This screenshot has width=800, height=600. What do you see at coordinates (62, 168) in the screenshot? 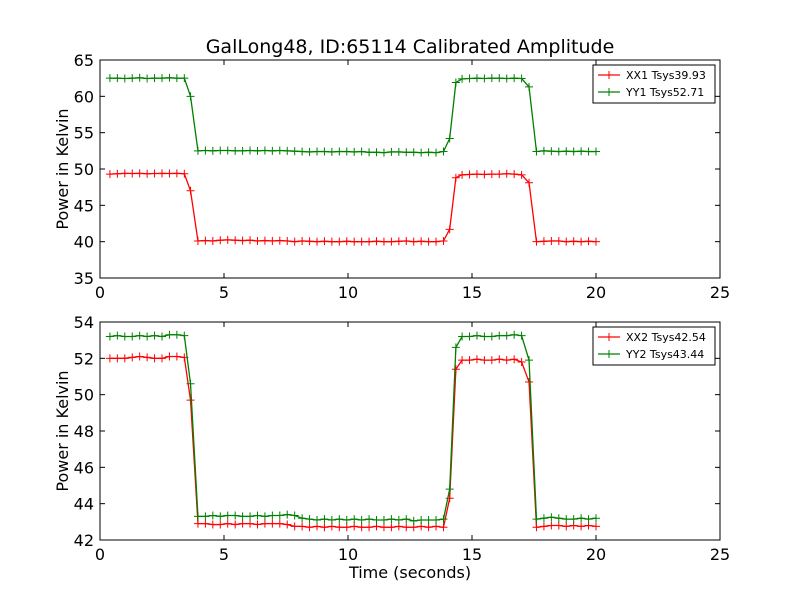
I see `y-axis-label: Power in Kelvin` at bounding box center [62, 168].